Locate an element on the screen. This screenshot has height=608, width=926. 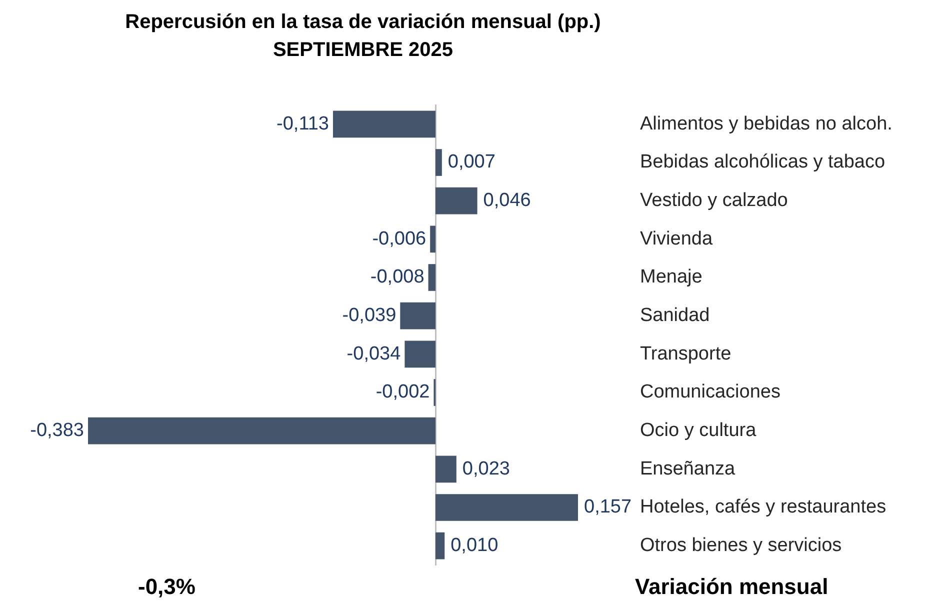
data-label: -0,006 is located at coordinates (399, 239).